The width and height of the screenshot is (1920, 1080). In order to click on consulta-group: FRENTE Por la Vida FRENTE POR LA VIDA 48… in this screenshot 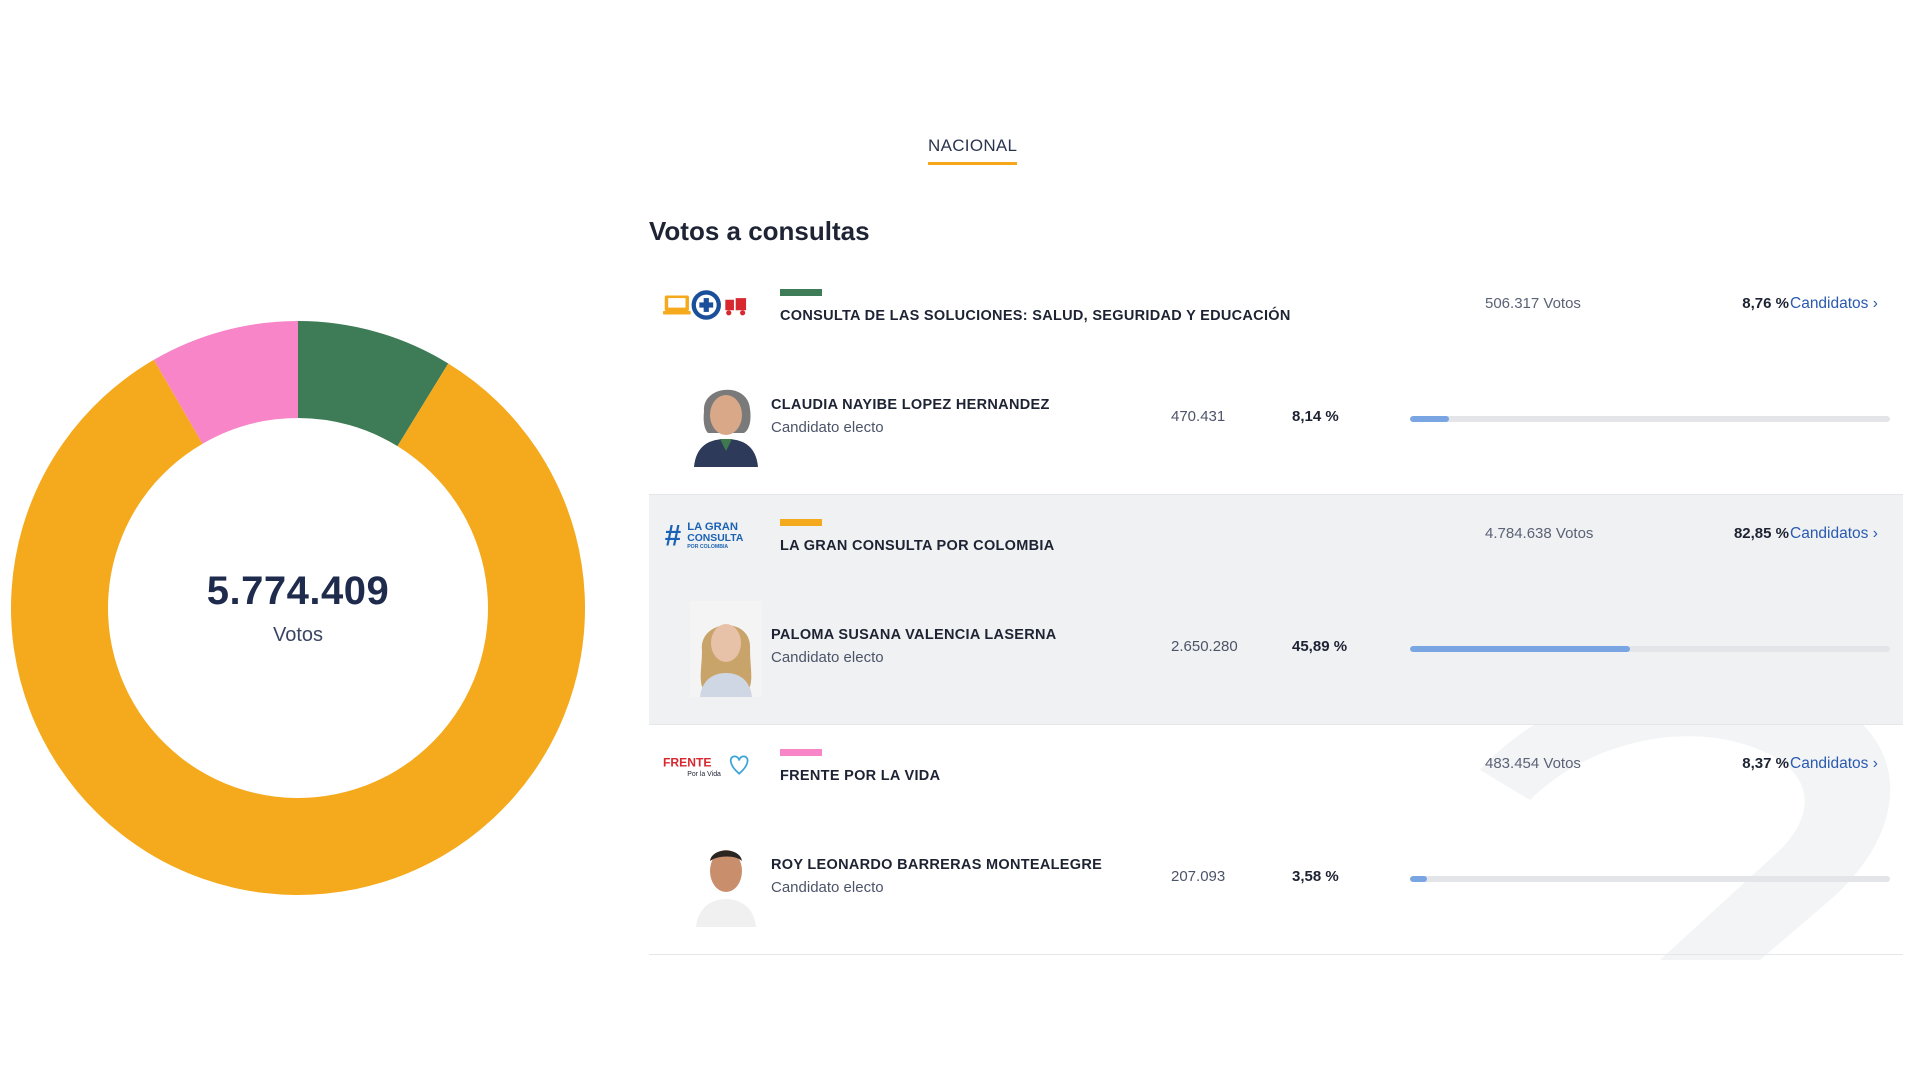, I will do `click(1276, 840)`.